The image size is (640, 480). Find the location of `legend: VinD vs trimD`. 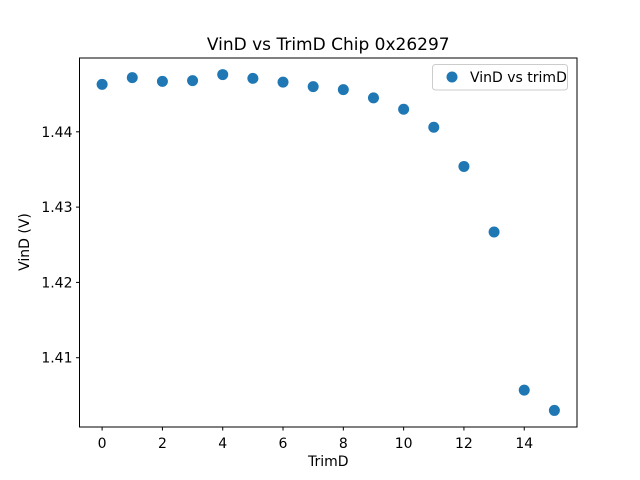

legend: VinD vs trimD is located at coordinates (500, 77).